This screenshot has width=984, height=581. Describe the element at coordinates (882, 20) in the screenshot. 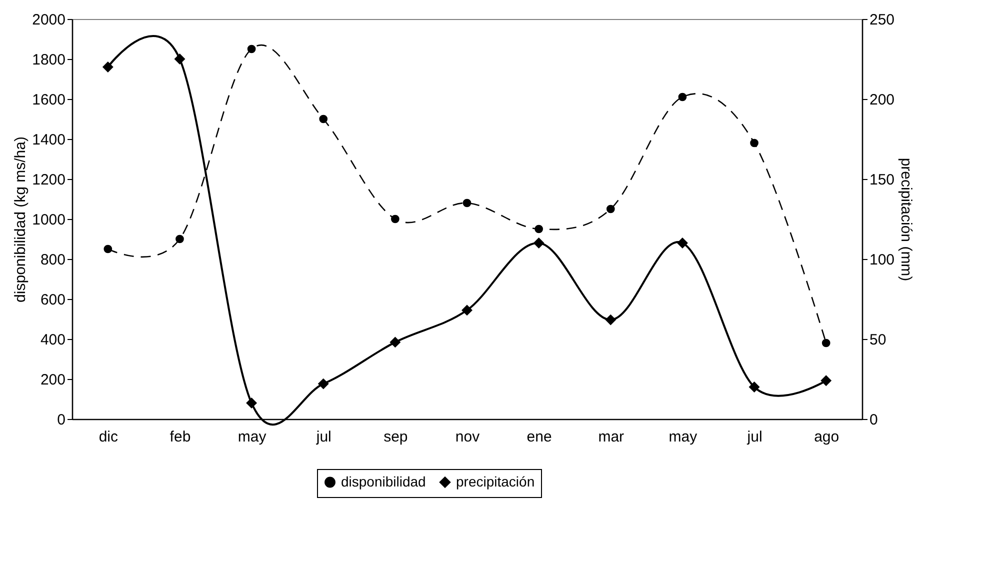

I see `y2-tick-label: 250` at that location.